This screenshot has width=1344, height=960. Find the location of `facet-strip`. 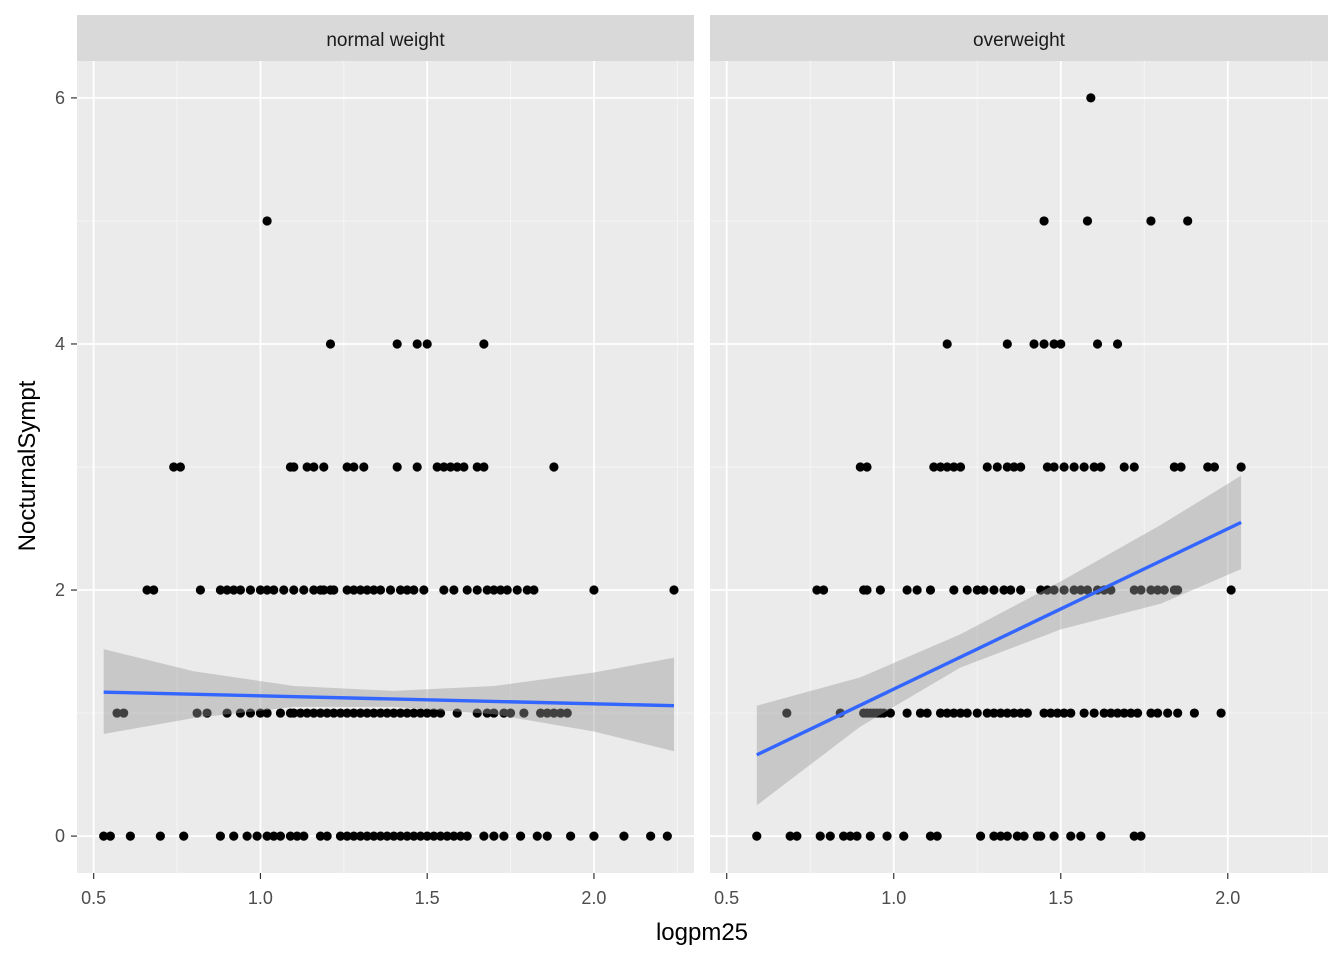

facet-strip is located at coordinates (1019, 38).